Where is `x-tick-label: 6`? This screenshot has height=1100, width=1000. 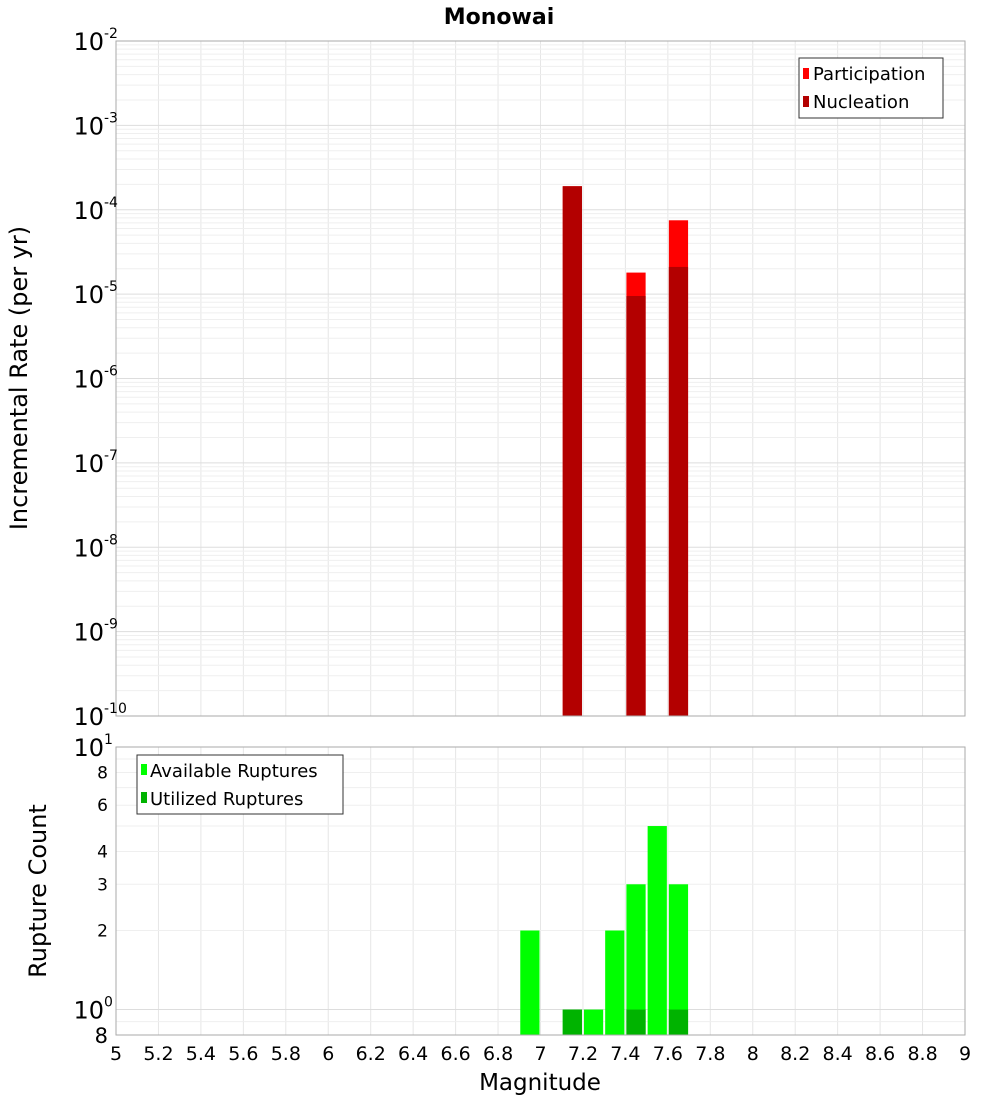
x-tick-label: 6 is located at coordinates (328, 1054).